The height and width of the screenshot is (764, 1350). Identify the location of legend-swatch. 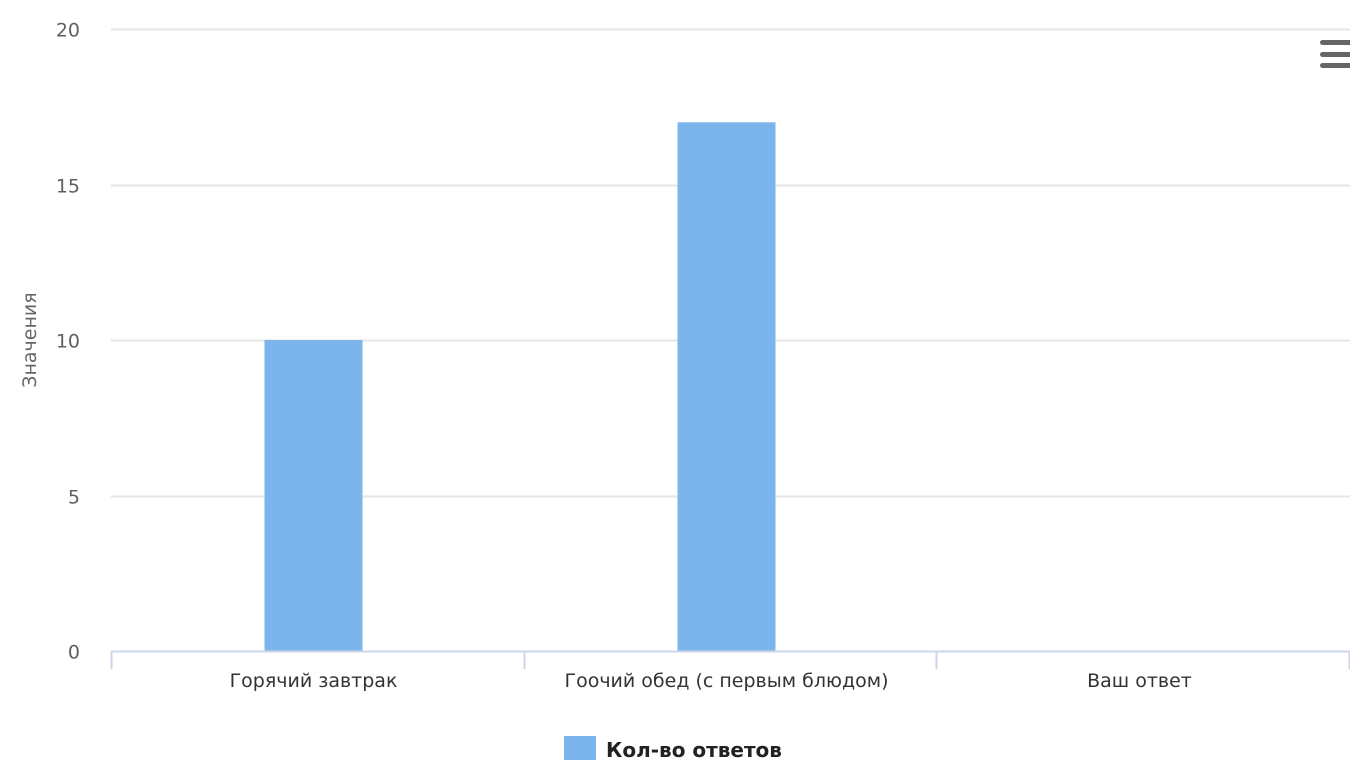
(580, 748).